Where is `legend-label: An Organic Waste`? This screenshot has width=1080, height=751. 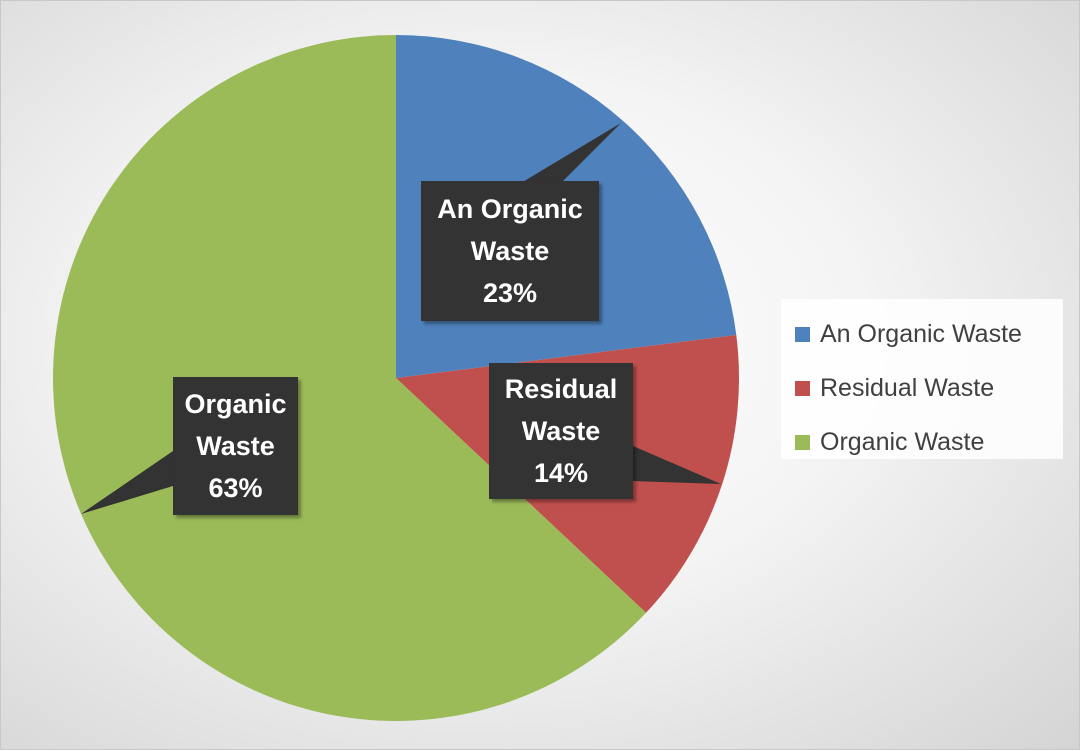
legend-label: An Organic Waste is located at coordinates (921, 333).